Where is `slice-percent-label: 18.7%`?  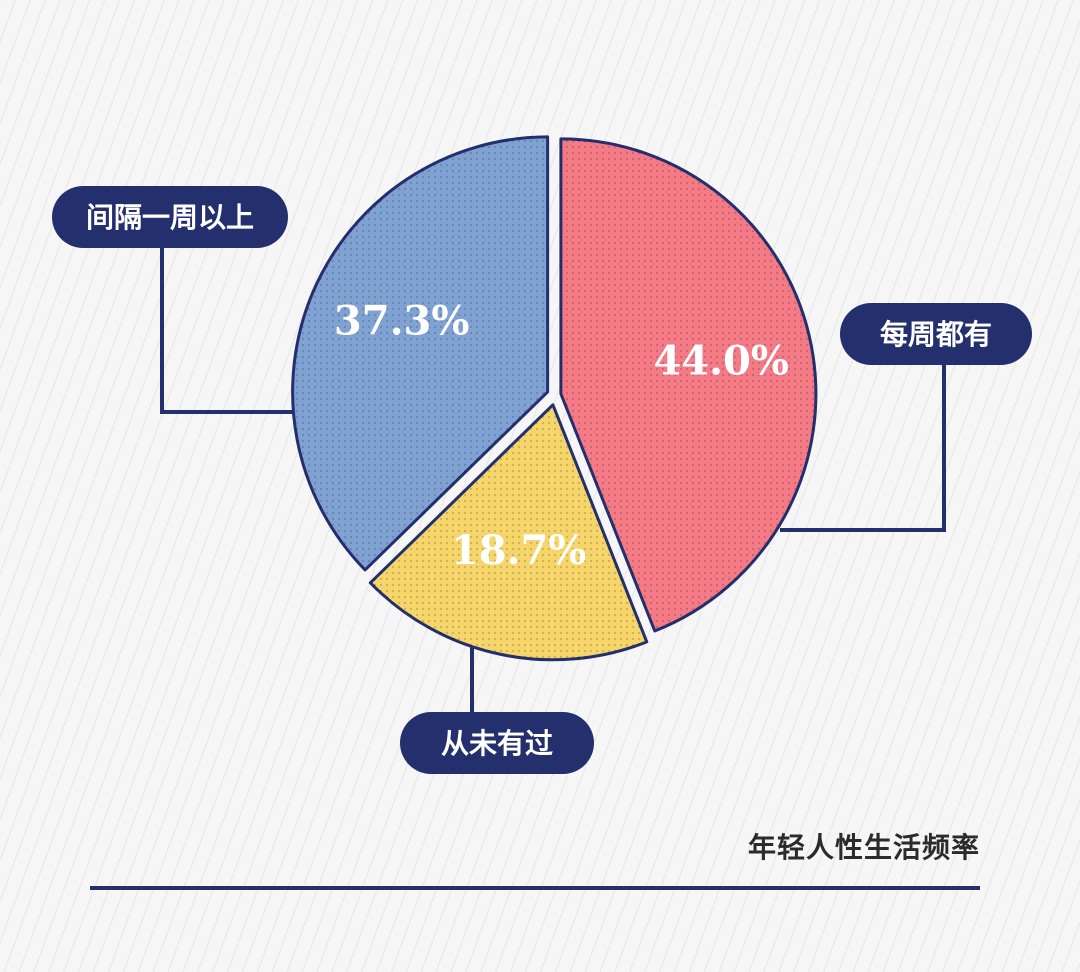 slice-percent-label: 18.7% is located at coordinates (518, 550).